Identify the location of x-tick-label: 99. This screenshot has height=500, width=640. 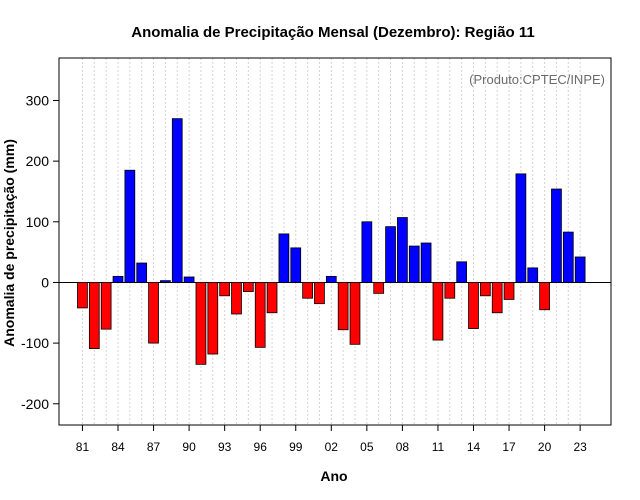
(296, 447).